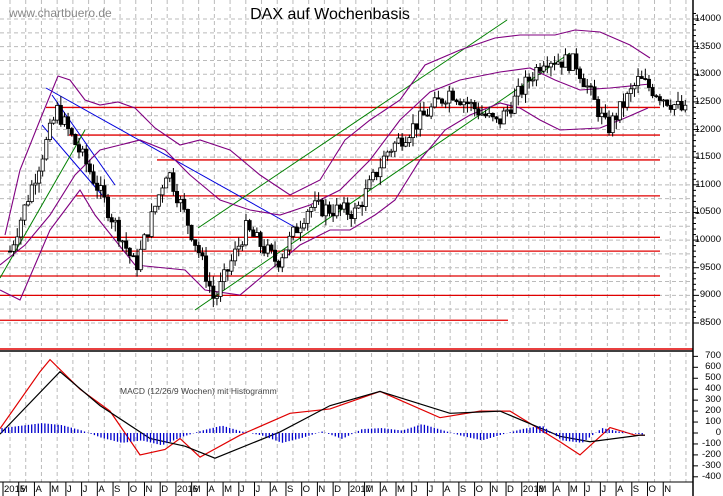  I want to click on macd-tick-label: 700, so click(713, 356).